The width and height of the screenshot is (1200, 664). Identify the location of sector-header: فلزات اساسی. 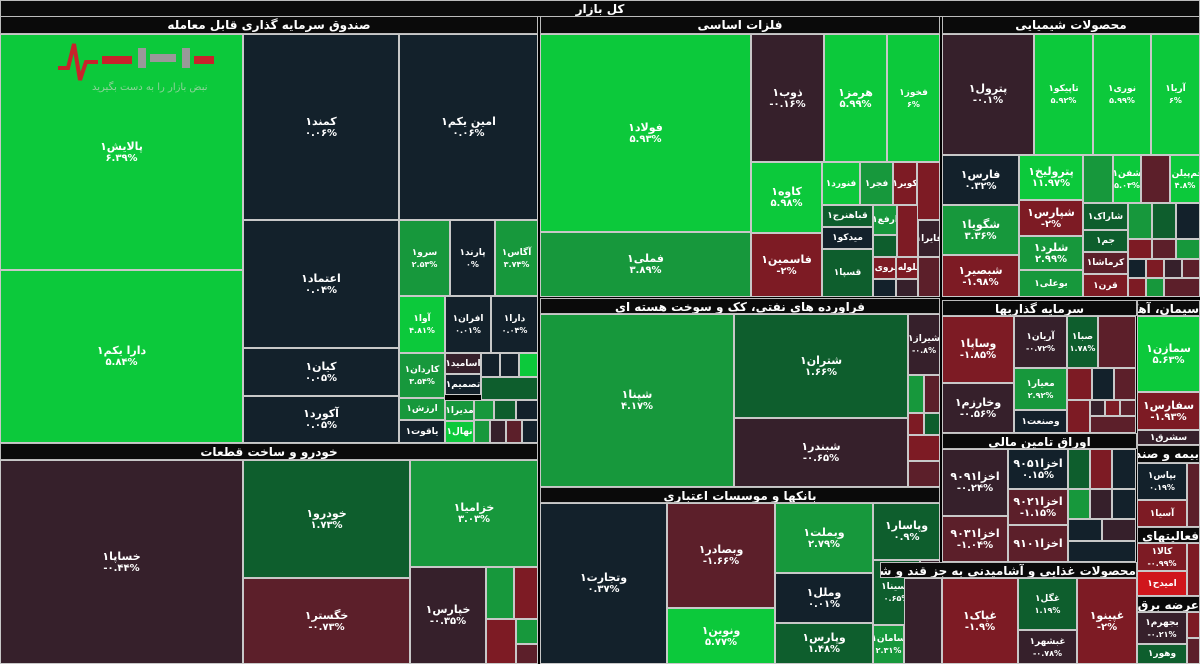
(740, 25).